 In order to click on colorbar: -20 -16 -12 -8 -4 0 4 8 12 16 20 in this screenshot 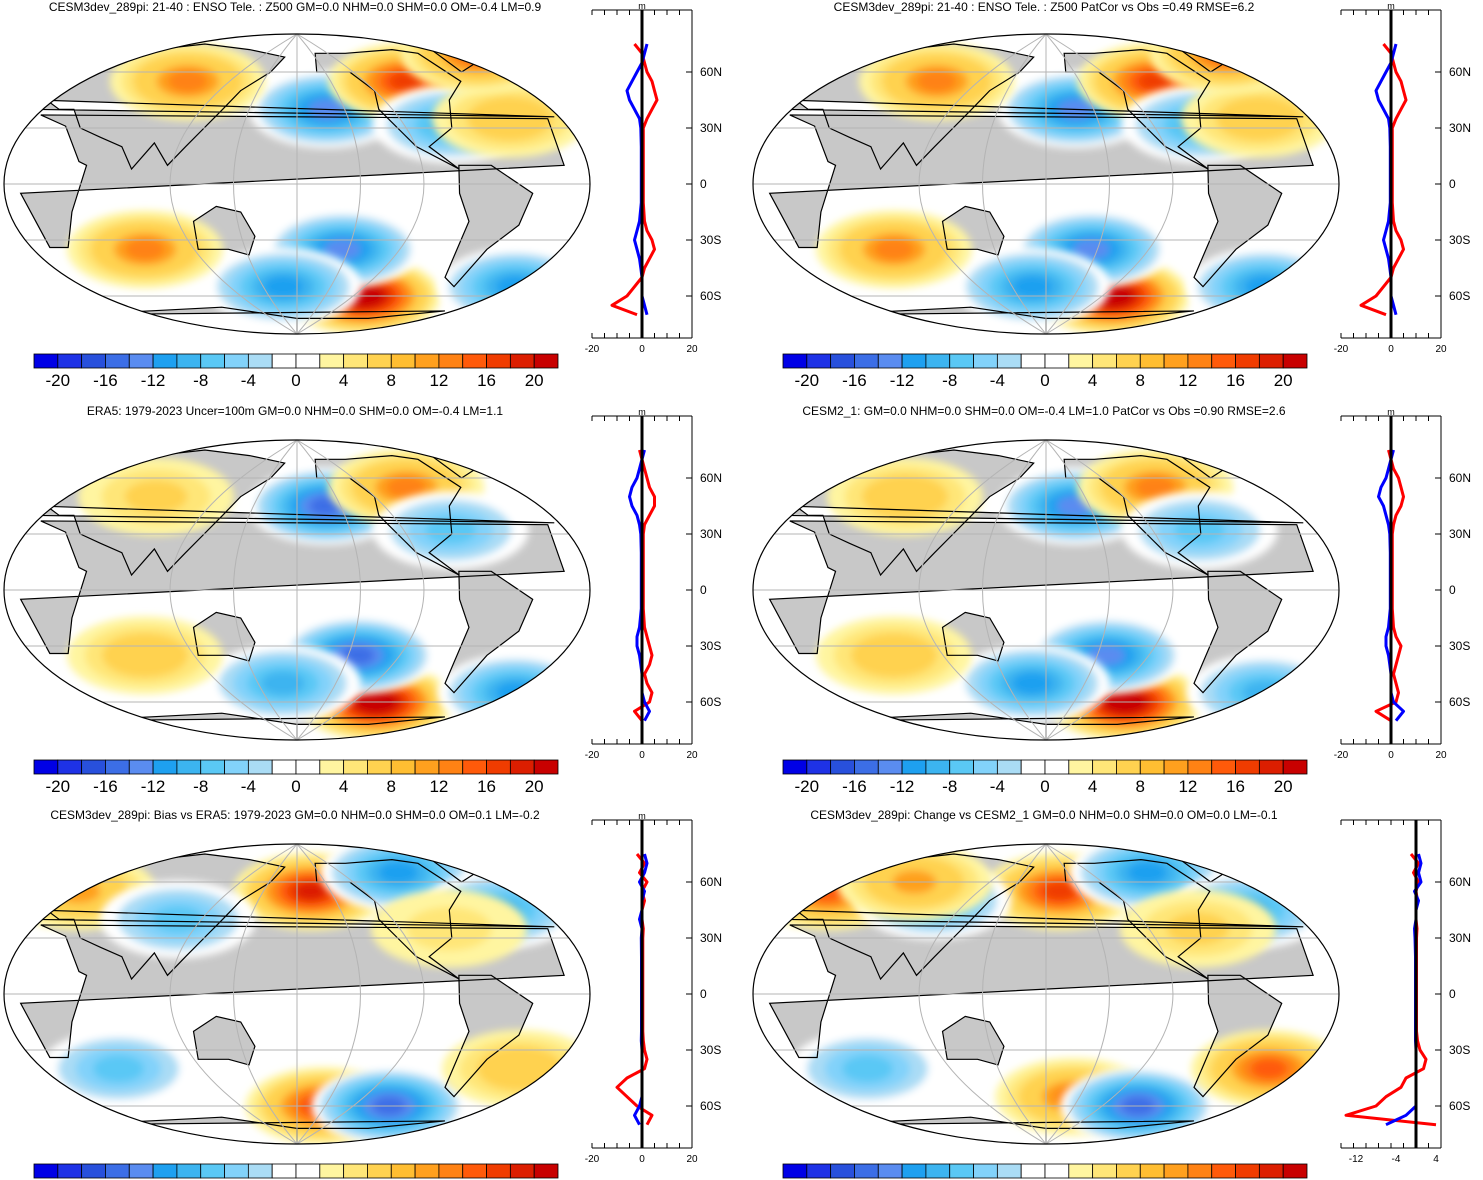, I will do `click(1045, 777)`.